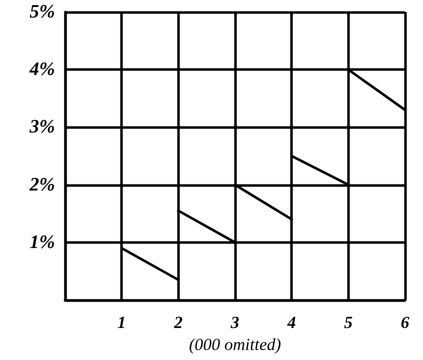 The height and width of the screenshot is (360, 423). What do you see at coordinates (291, 322) in the screenshot?
I see `x-tick-label: 4` at bounding box center [291, 322].